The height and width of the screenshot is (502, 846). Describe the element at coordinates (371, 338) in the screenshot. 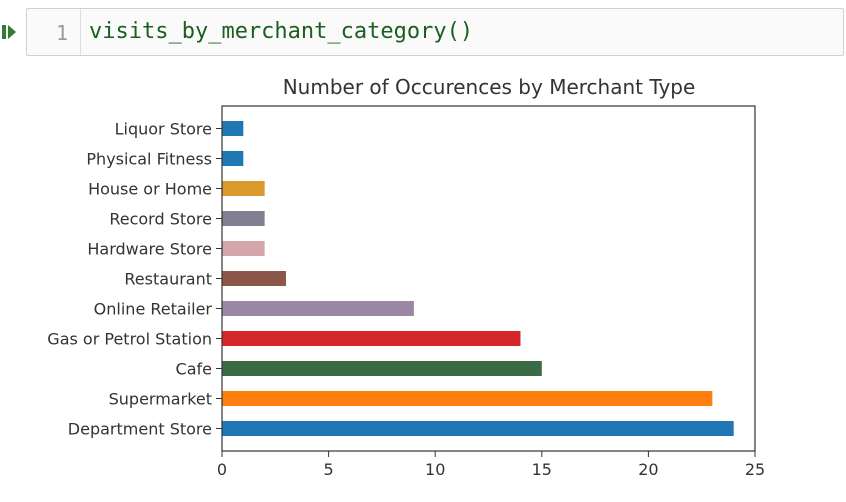

I see `bar-gas-or-petrol-station` at that location.